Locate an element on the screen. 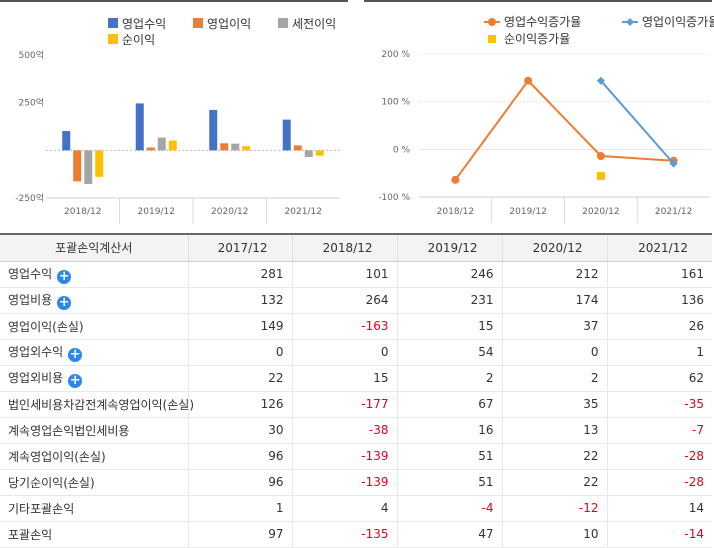 Image resolution: width=714 pixels, height=548 pixels. table-cell: 246 is located at coordinates (450, 274).